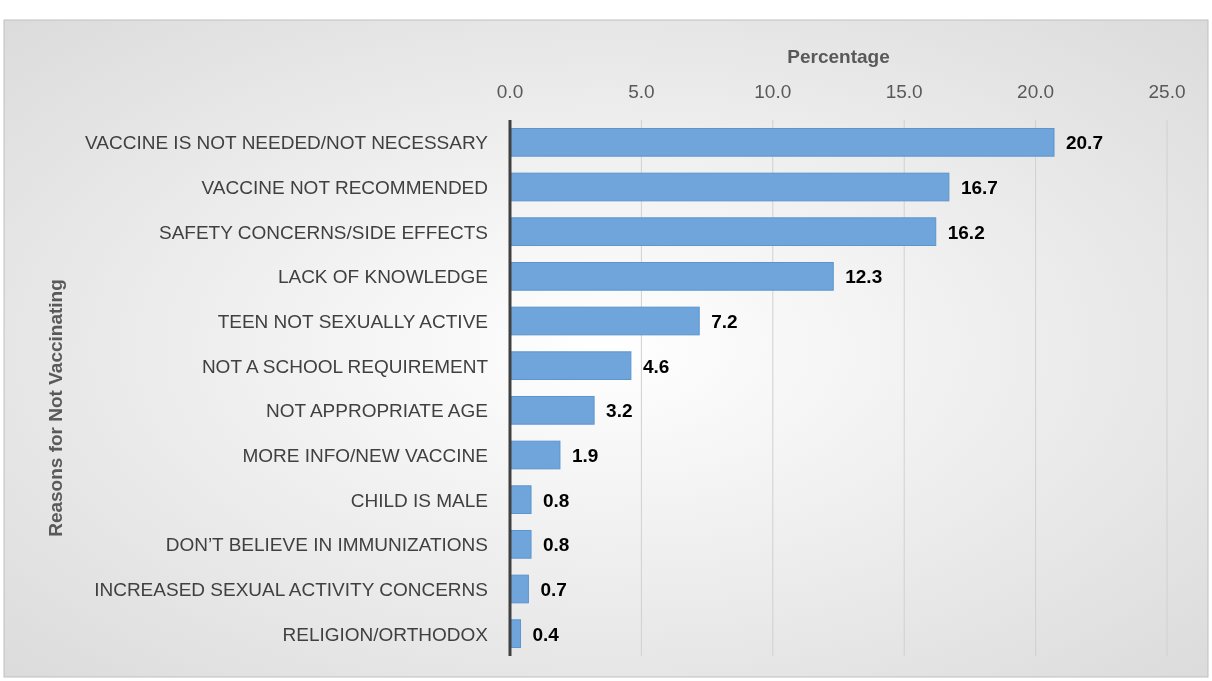 This screenshot has width=1212, height=681. Describe the element at coordinates (641, 91) in the screenshot. I see `x-tick-label: 5.0` at that location.